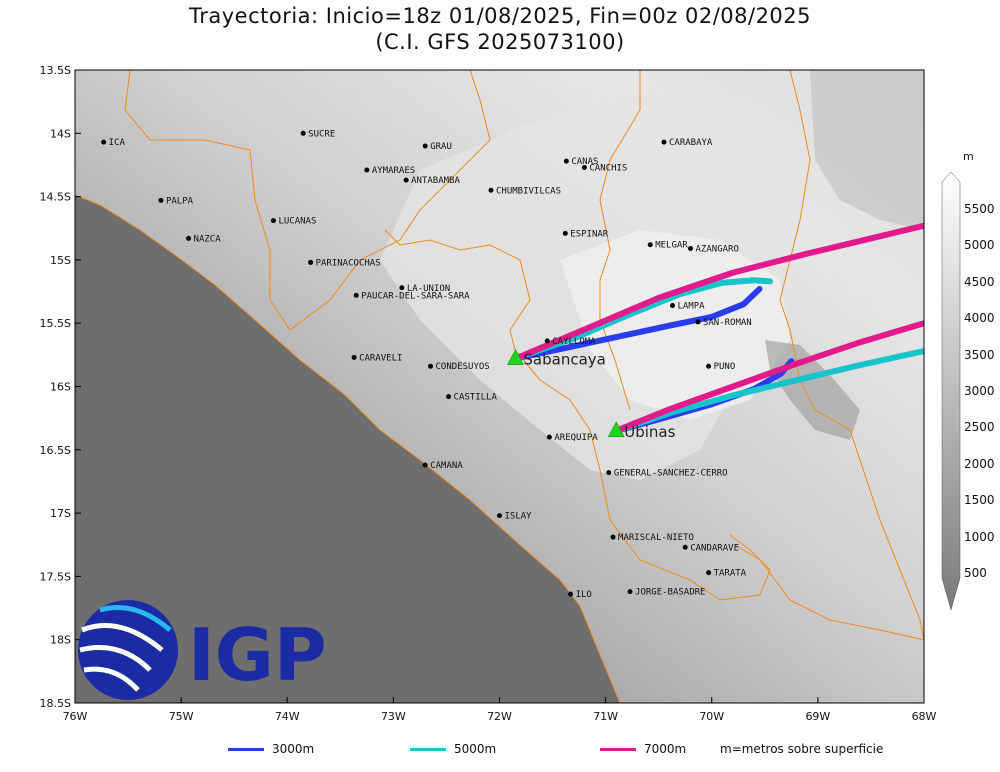  Describe the element at coordinates (691, 306) in the screenshot. I see `place-label: LAMPA` at that location.